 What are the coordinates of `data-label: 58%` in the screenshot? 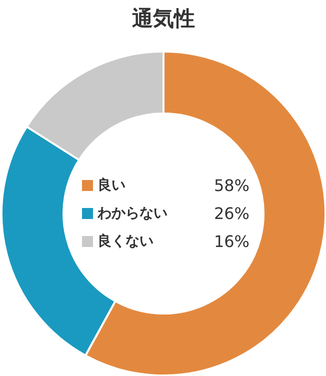 It's located at (232, 185).